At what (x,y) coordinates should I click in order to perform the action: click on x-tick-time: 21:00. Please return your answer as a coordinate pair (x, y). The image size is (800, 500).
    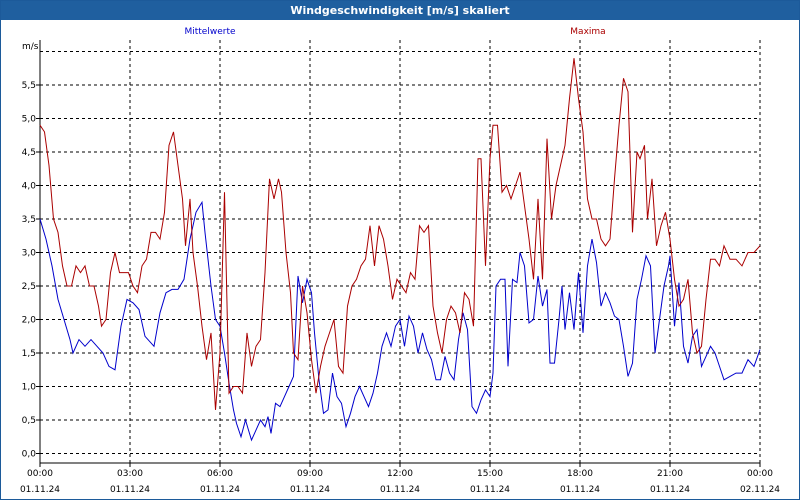
    Looking at the image, I should click on (670, 474).